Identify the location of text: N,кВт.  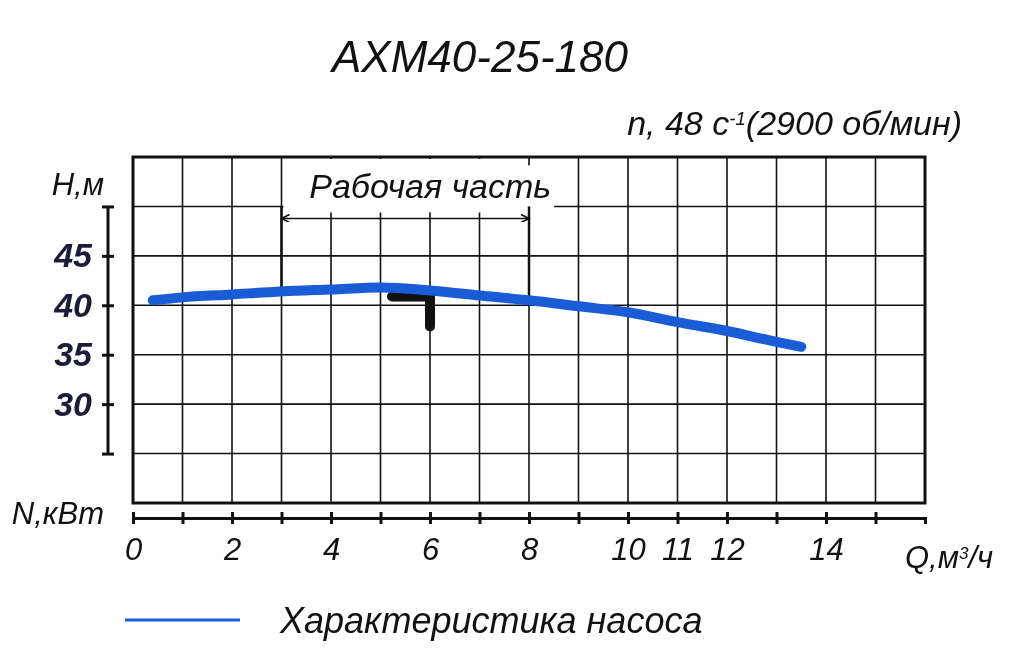
(57, 513).